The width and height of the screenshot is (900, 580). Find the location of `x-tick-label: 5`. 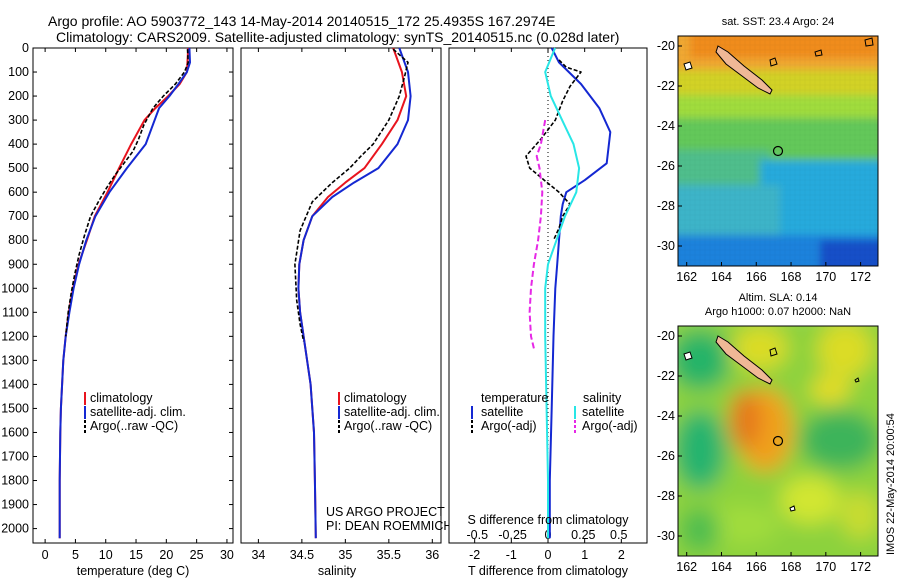

x-tick-label: 5 is located at coordinates (75, 555).